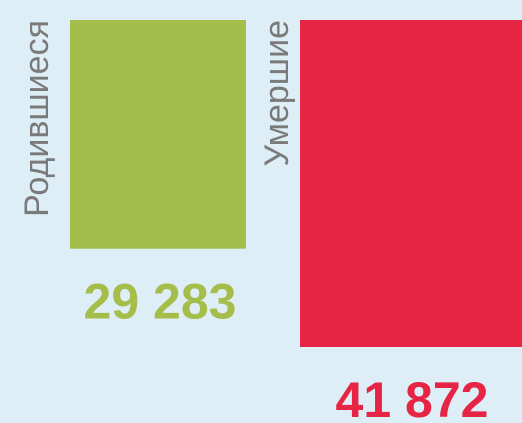 This screenshot has width=522, height=423. What do you see at coordinates (160, 302) in the screenshot?
I see `value-label: 29 283` at bounding box center [160, 302].